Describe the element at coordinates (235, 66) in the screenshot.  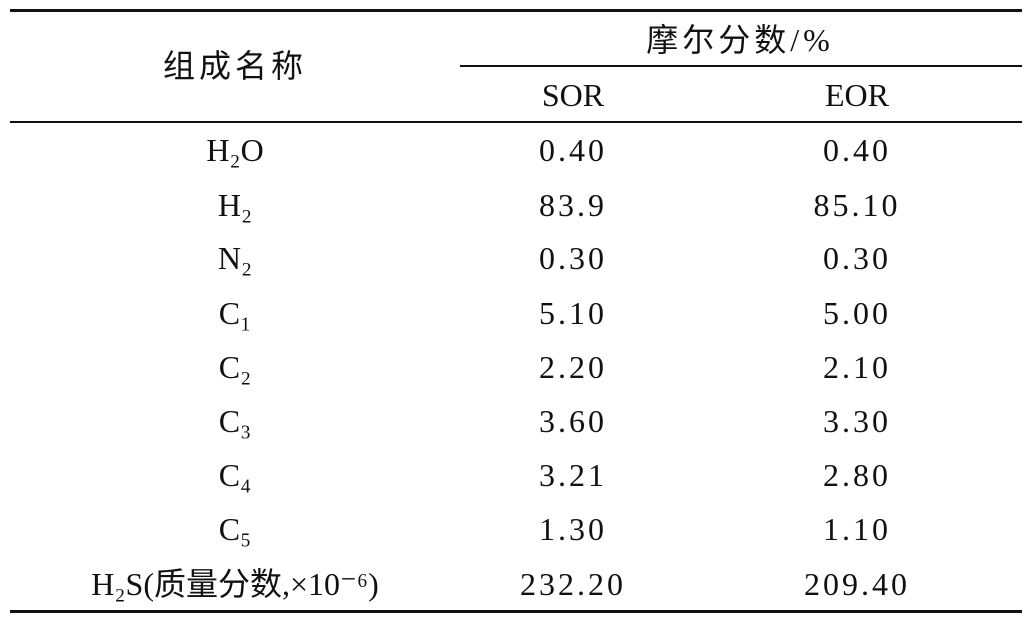
I see `header-component: 组成名称` at that location.